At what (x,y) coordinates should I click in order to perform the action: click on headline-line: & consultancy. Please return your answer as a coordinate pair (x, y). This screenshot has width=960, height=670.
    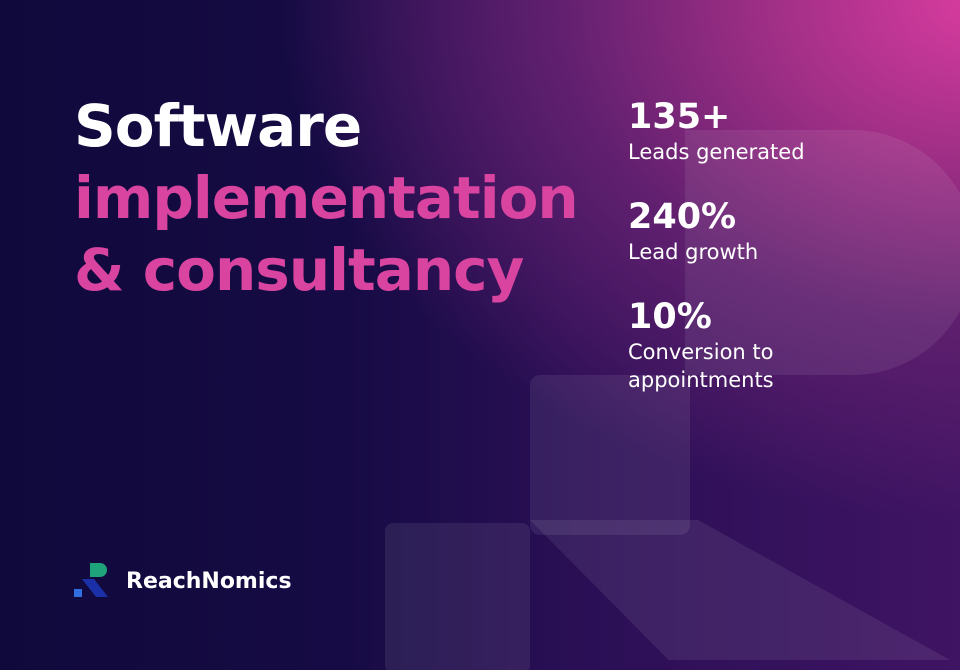
    Looking at the image, I should click on (299, 270).